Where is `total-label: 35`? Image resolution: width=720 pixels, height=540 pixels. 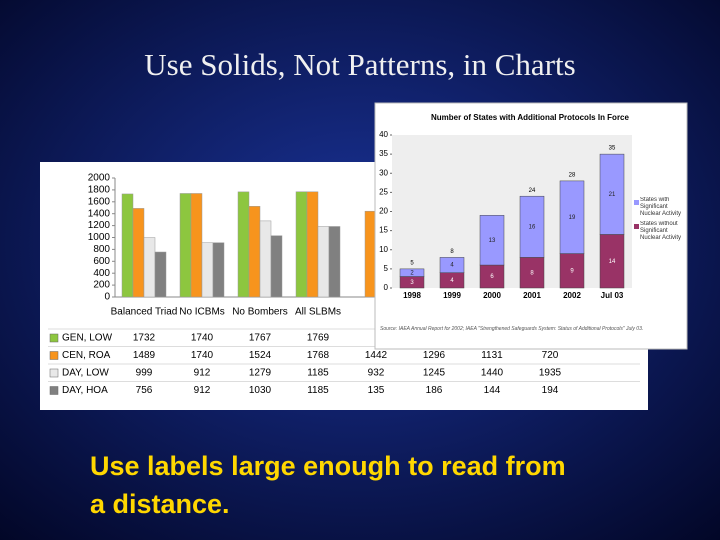 total-label: 35 is located at coordinates (612, 149).